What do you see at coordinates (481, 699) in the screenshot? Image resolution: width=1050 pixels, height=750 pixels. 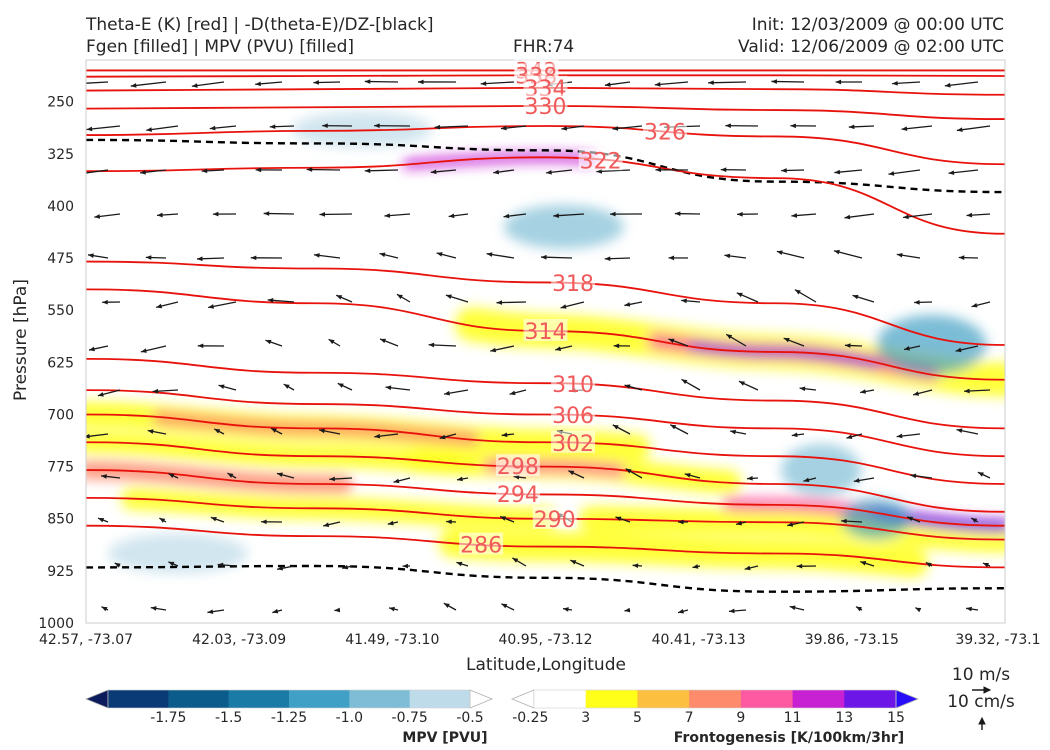 I see `colorbar-extend-high` at bounding box center [481, 699].